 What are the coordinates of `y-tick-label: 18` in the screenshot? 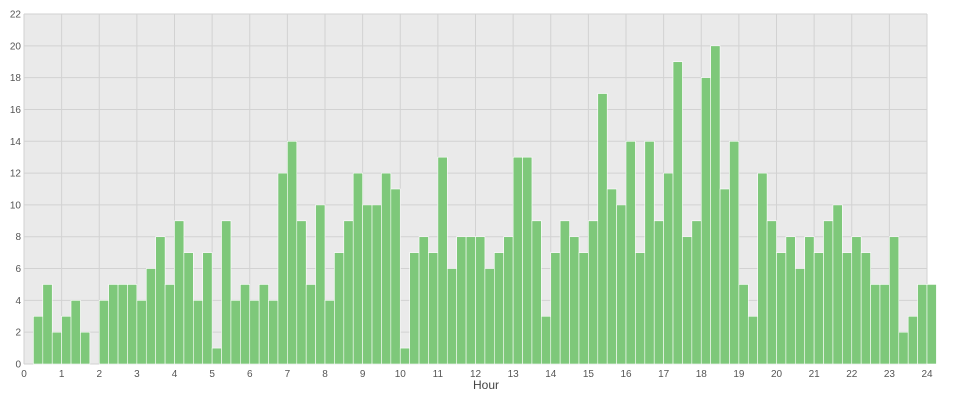 It's located at (16, 78).